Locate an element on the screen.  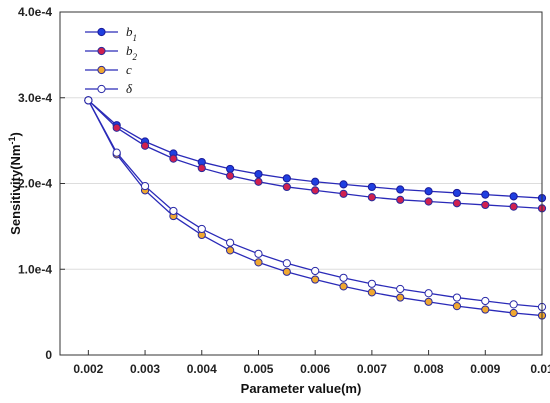
x-tick-label-6: 0.008 is located at coordinates (429, 369).